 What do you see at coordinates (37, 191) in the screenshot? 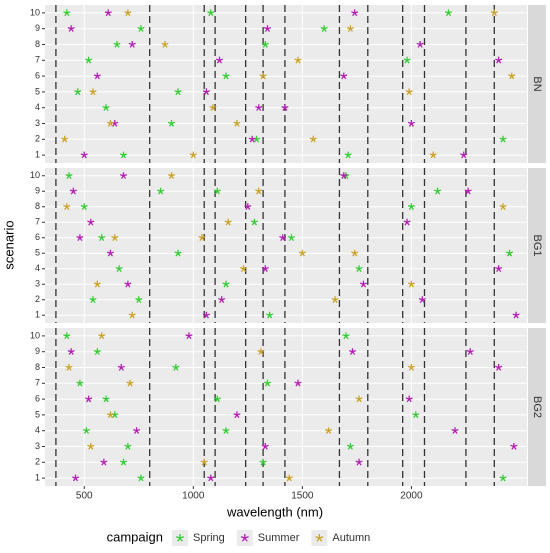
I see `y-tick-label: 9` at bounding box center [37, 191].